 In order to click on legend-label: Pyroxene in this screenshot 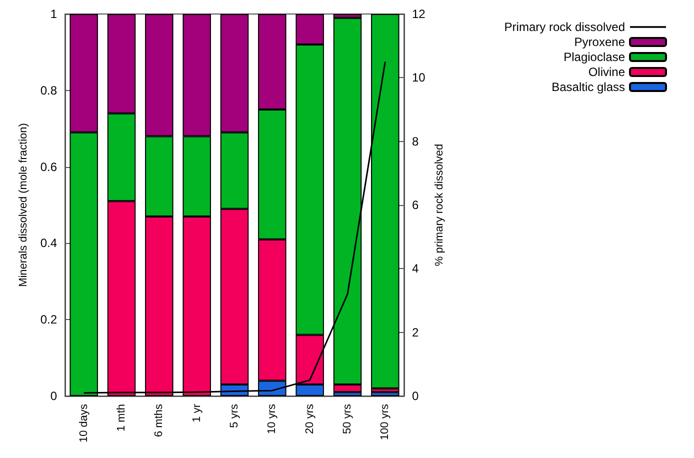, I will do `click(600, 42)`.